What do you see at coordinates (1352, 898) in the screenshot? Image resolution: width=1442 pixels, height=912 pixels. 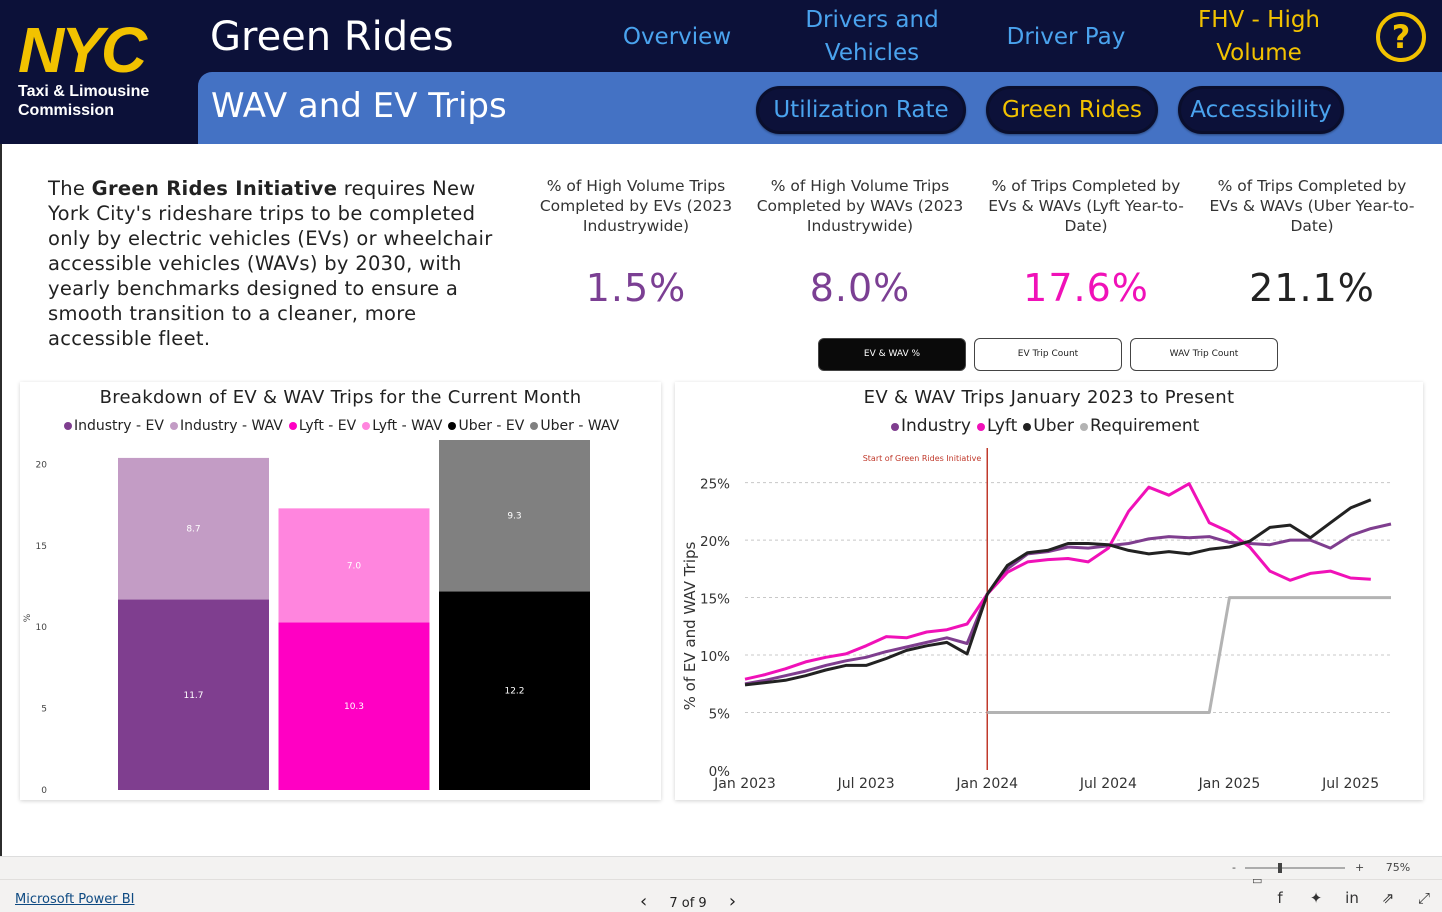 I see `linkedin-icon: in` at bounding box center [1352, 898].